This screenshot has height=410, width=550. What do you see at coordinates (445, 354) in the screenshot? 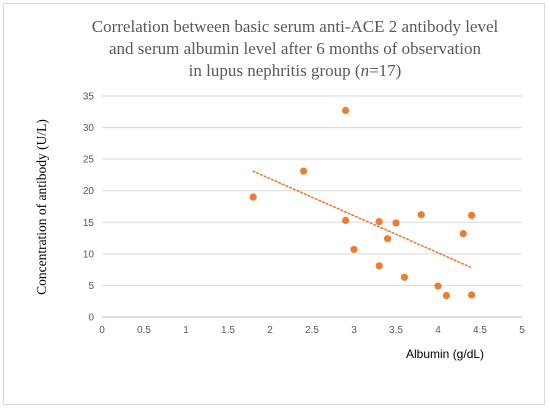
I see `x-axis-label: Albumin (g/dL)` at bounding box center [445, 354].